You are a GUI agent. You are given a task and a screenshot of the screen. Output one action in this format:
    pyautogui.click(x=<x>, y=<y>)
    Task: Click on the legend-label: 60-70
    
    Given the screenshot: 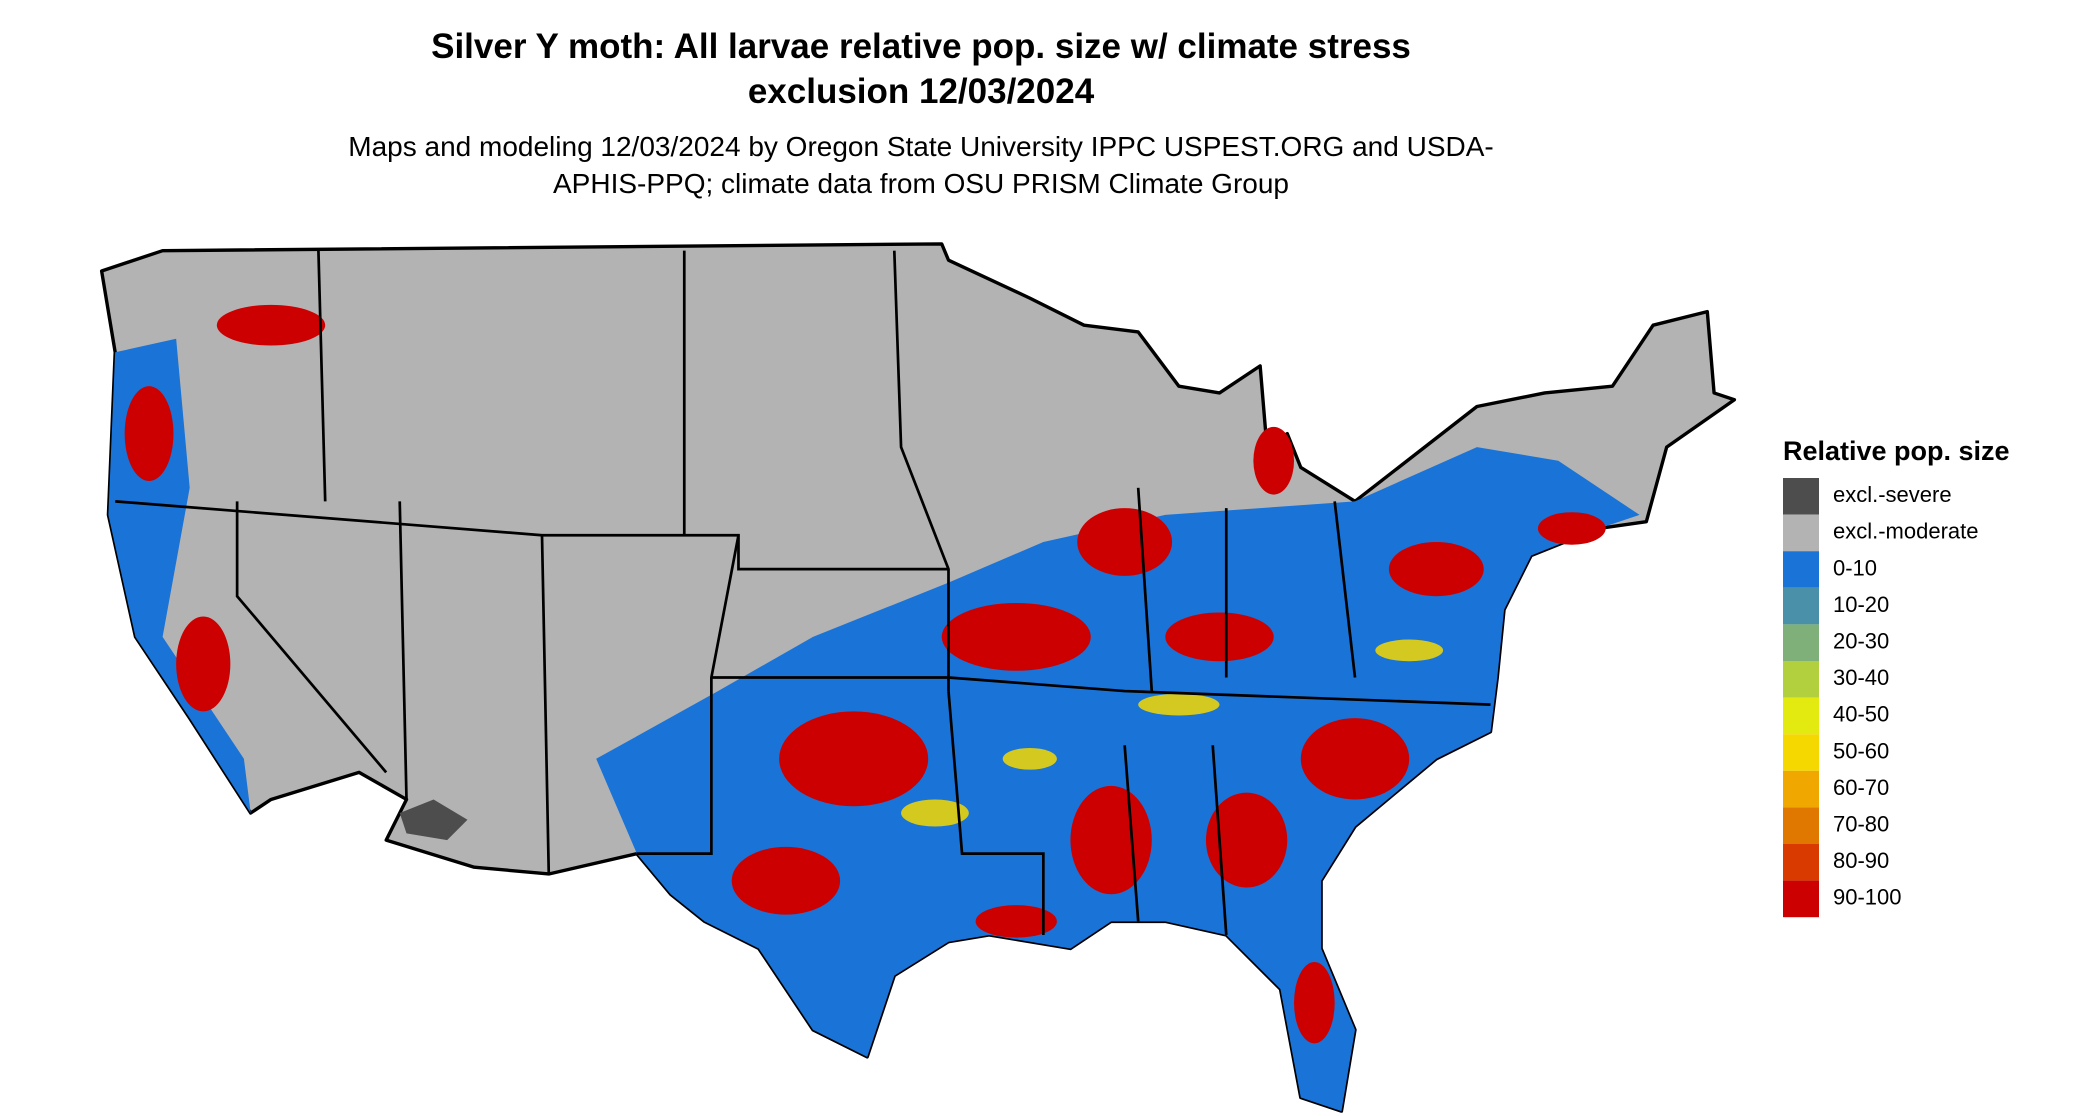 What is the action you would take?
    pyautogui.click(x=1861, y=787)
    